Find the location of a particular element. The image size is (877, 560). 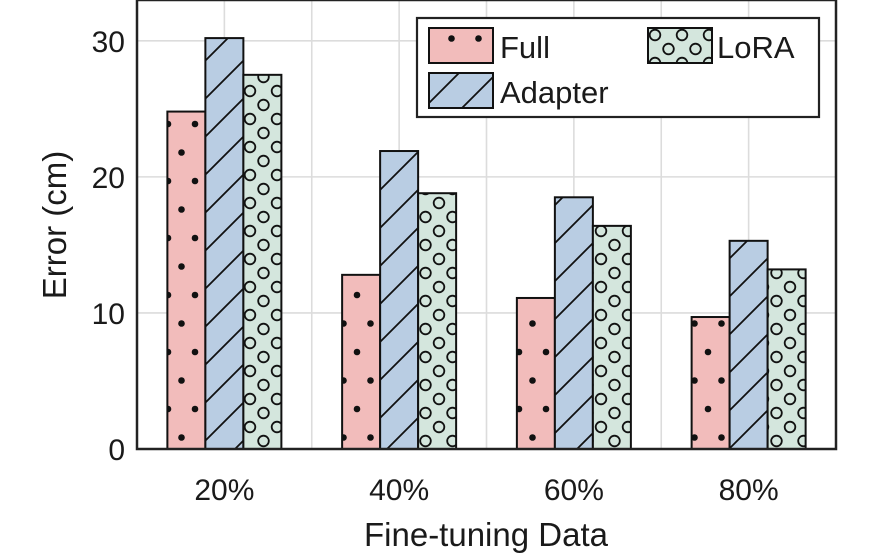

legend-label-full: Full is located at coordinates (525, 47).